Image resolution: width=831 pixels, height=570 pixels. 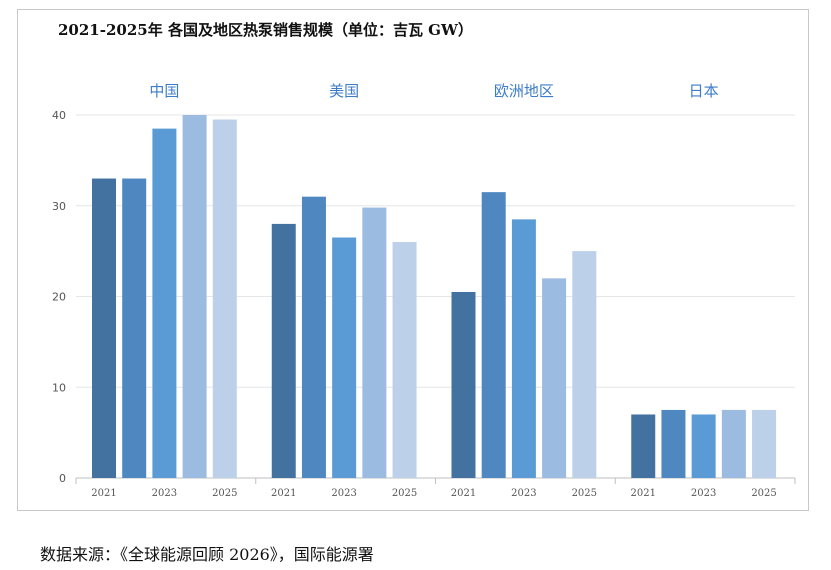 I want to click on group-label: 日本, so click(x=704, y=91).